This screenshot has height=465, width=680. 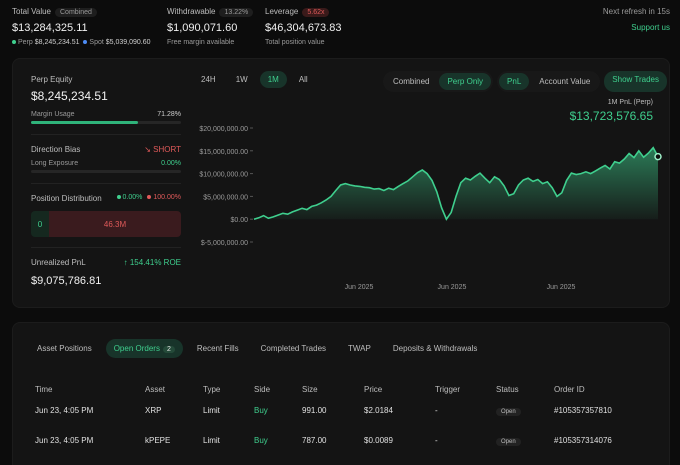 What do you see at coordinates (53, 114) in the screenshot?
I see `margin-usage-label: Margin Usage` at bounding box center [53, 114].